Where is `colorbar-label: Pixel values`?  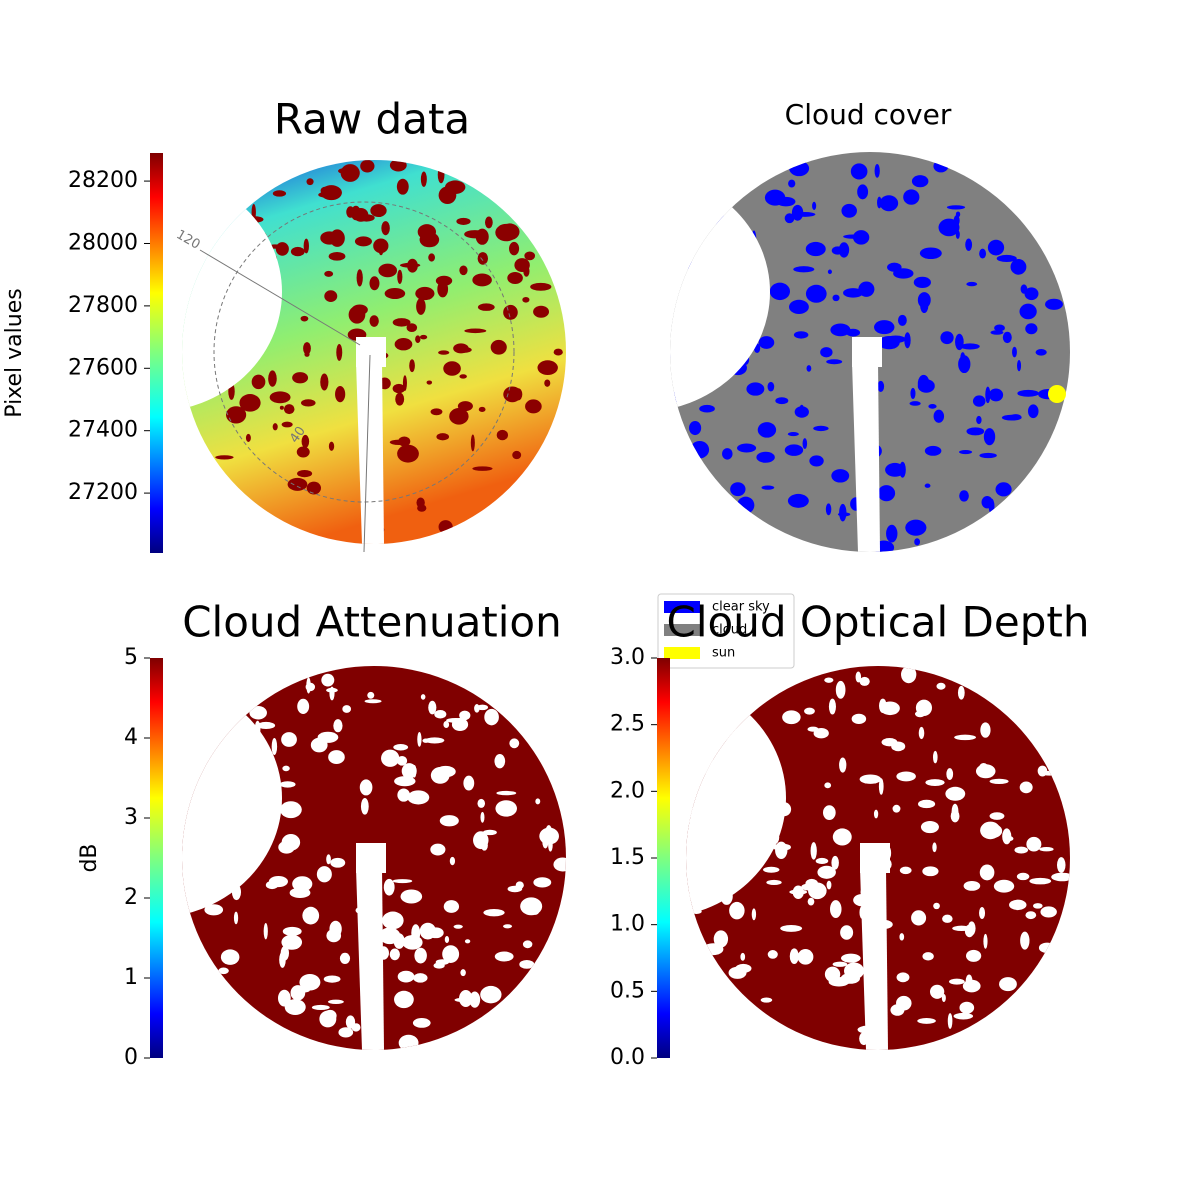 colorbar-label: Pixel values is located at coordinates (14, 352).